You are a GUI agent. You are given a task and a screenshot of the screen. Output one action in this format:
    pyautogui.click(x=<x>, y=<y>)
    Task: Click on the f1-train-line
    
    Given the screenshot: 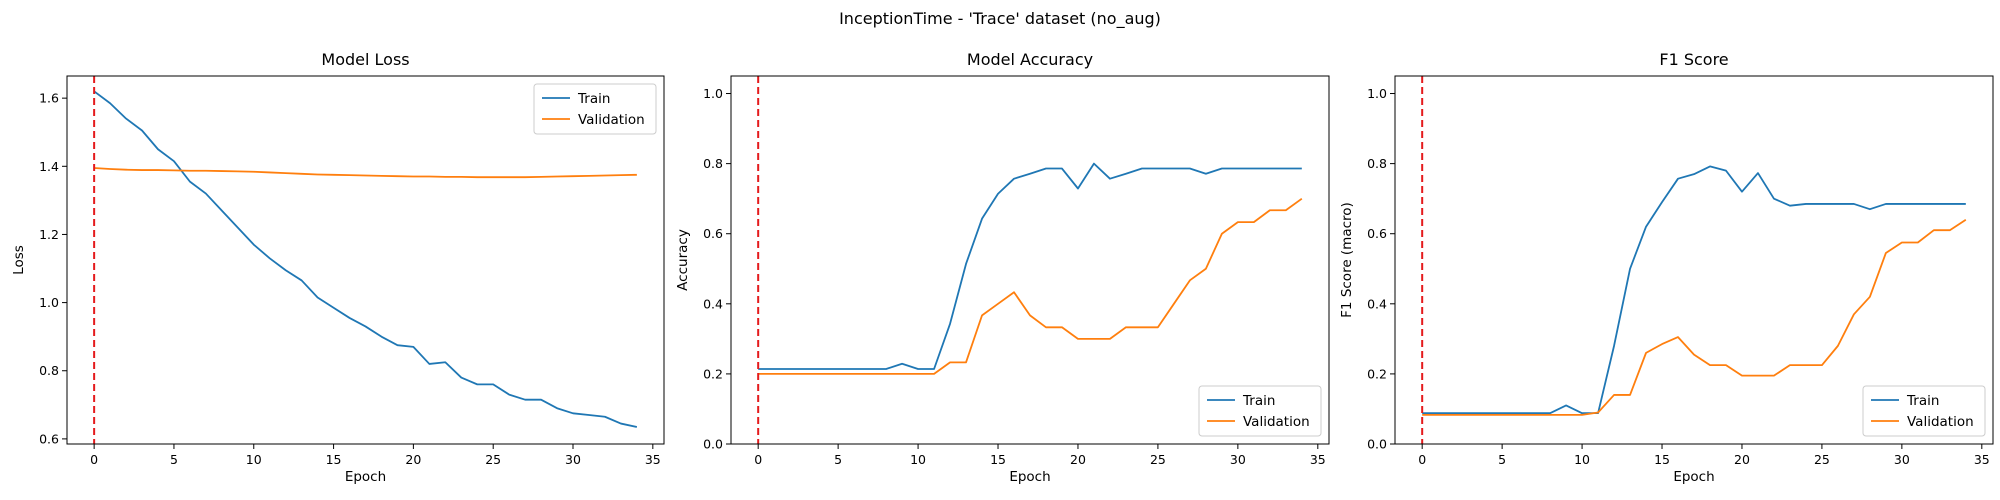 What is the action you would take?
    pyautogui.click(x=1694, y=290)
    